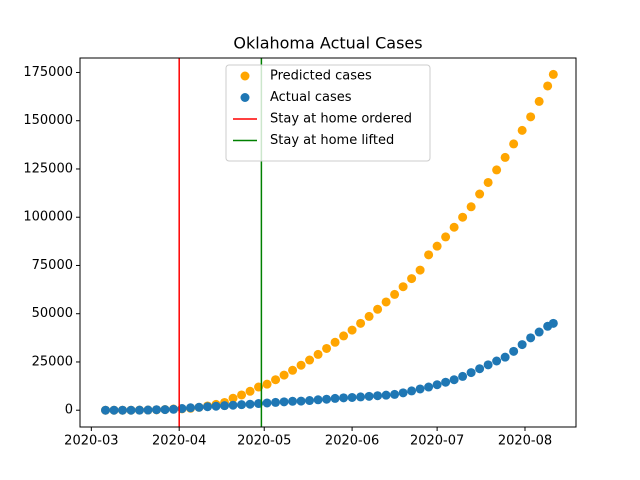 This screenshot has width=640, height=480. What do you see at coordinates (311, 97) in the screenshot?
I see `legend-label: Actual cases` at bounding box center [311, 97].